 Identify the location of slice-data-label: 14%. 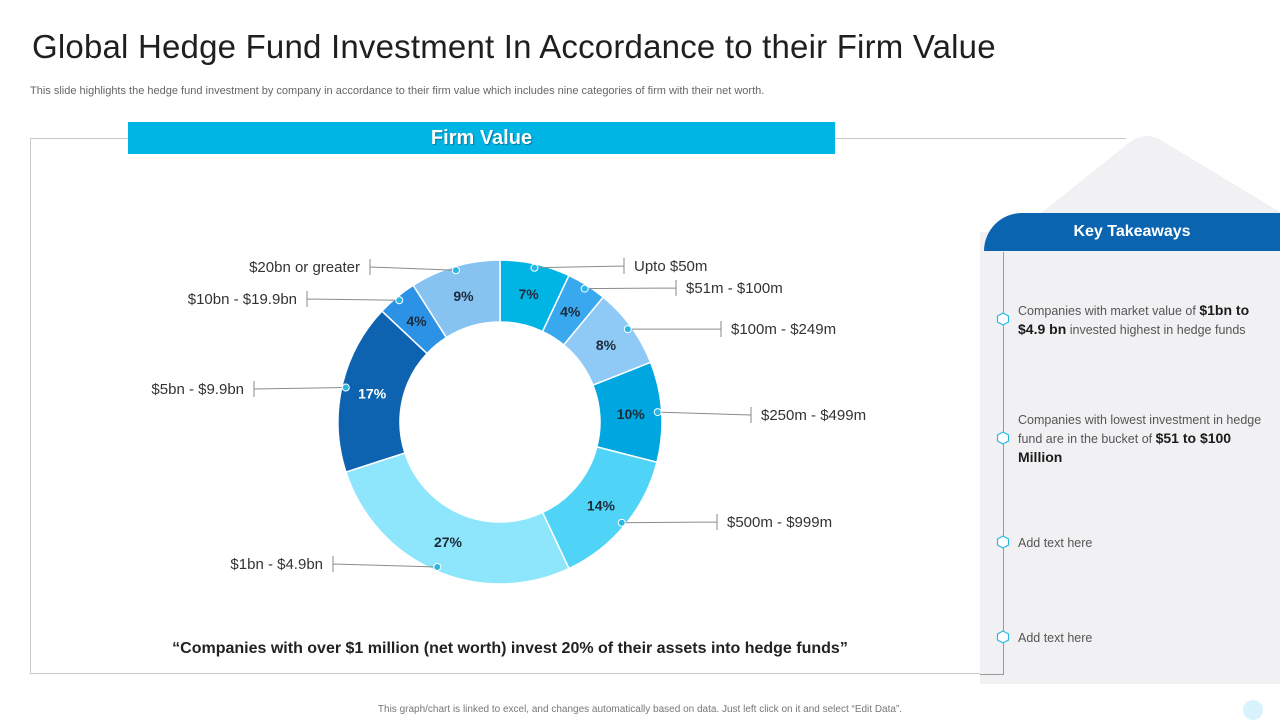
(601, 506).